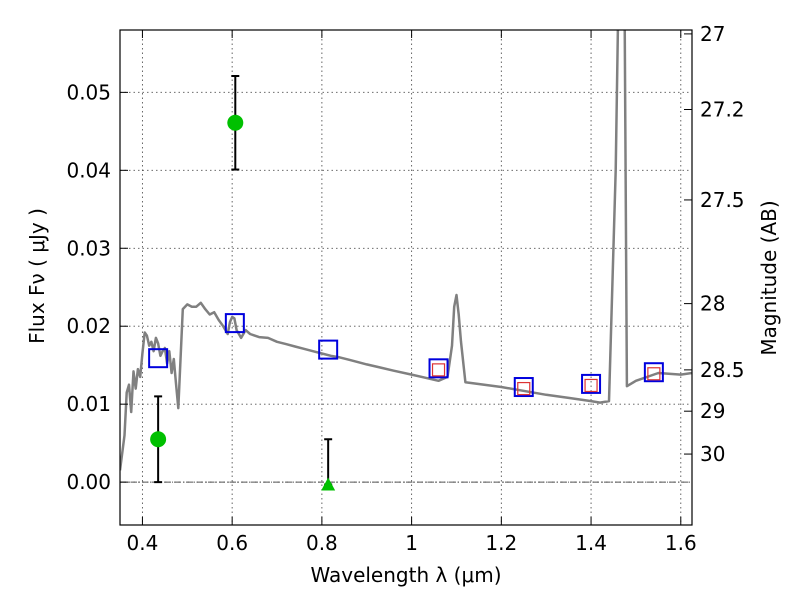 Image resolution: width=800 pixels, height=600 pixels. I want to click on y2-axis-title: Magnitude (AB), so click(769, 277).